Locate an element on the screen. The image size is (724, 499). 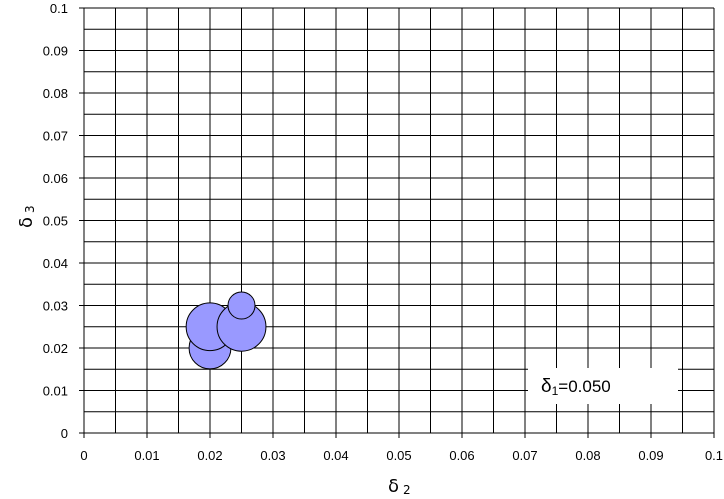
y-tick-label: 0.02 is located at coordinates (55, 348).